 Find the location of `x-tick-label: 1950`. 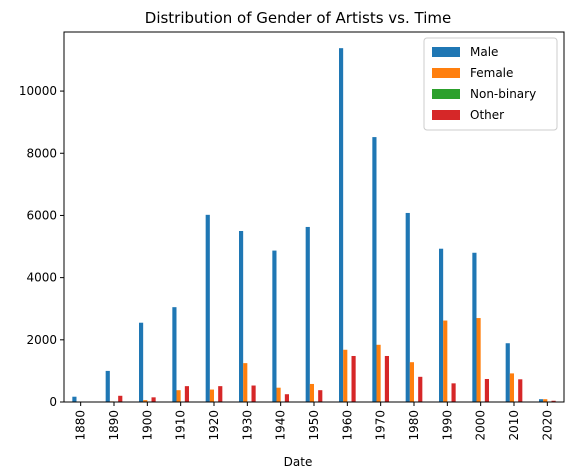

x-tick-label: 1950 is located at coordinates (314, 425).